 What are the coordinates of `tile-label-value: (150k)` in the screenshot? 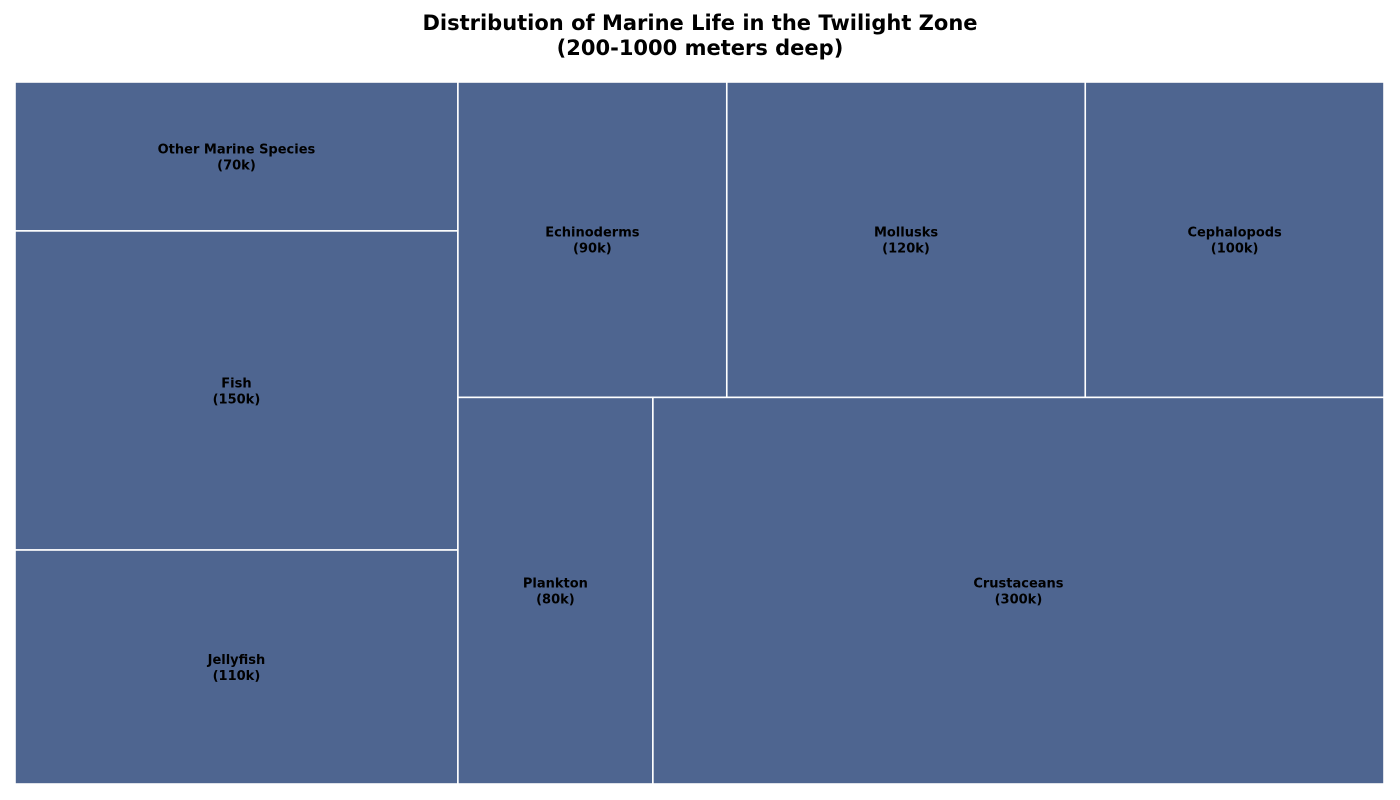 It's located at (237, 399).